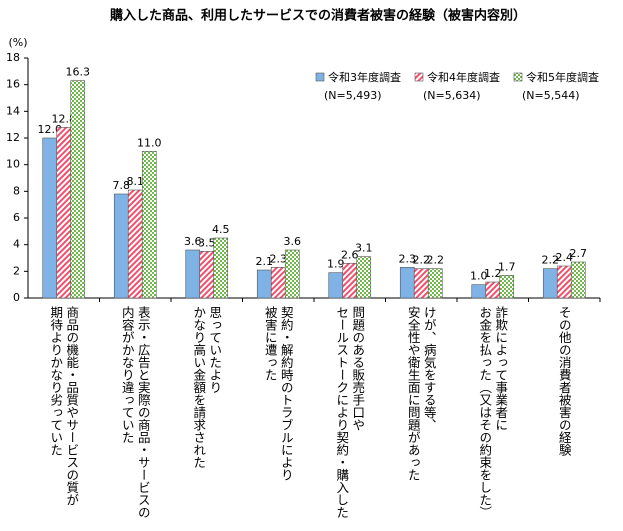 The height and width of the screenshot is (531, 623). What do you see at coordinates (17, 42) in the screenshot?
I see `y-axis-label: (%)` at bounding box center [17, 42].